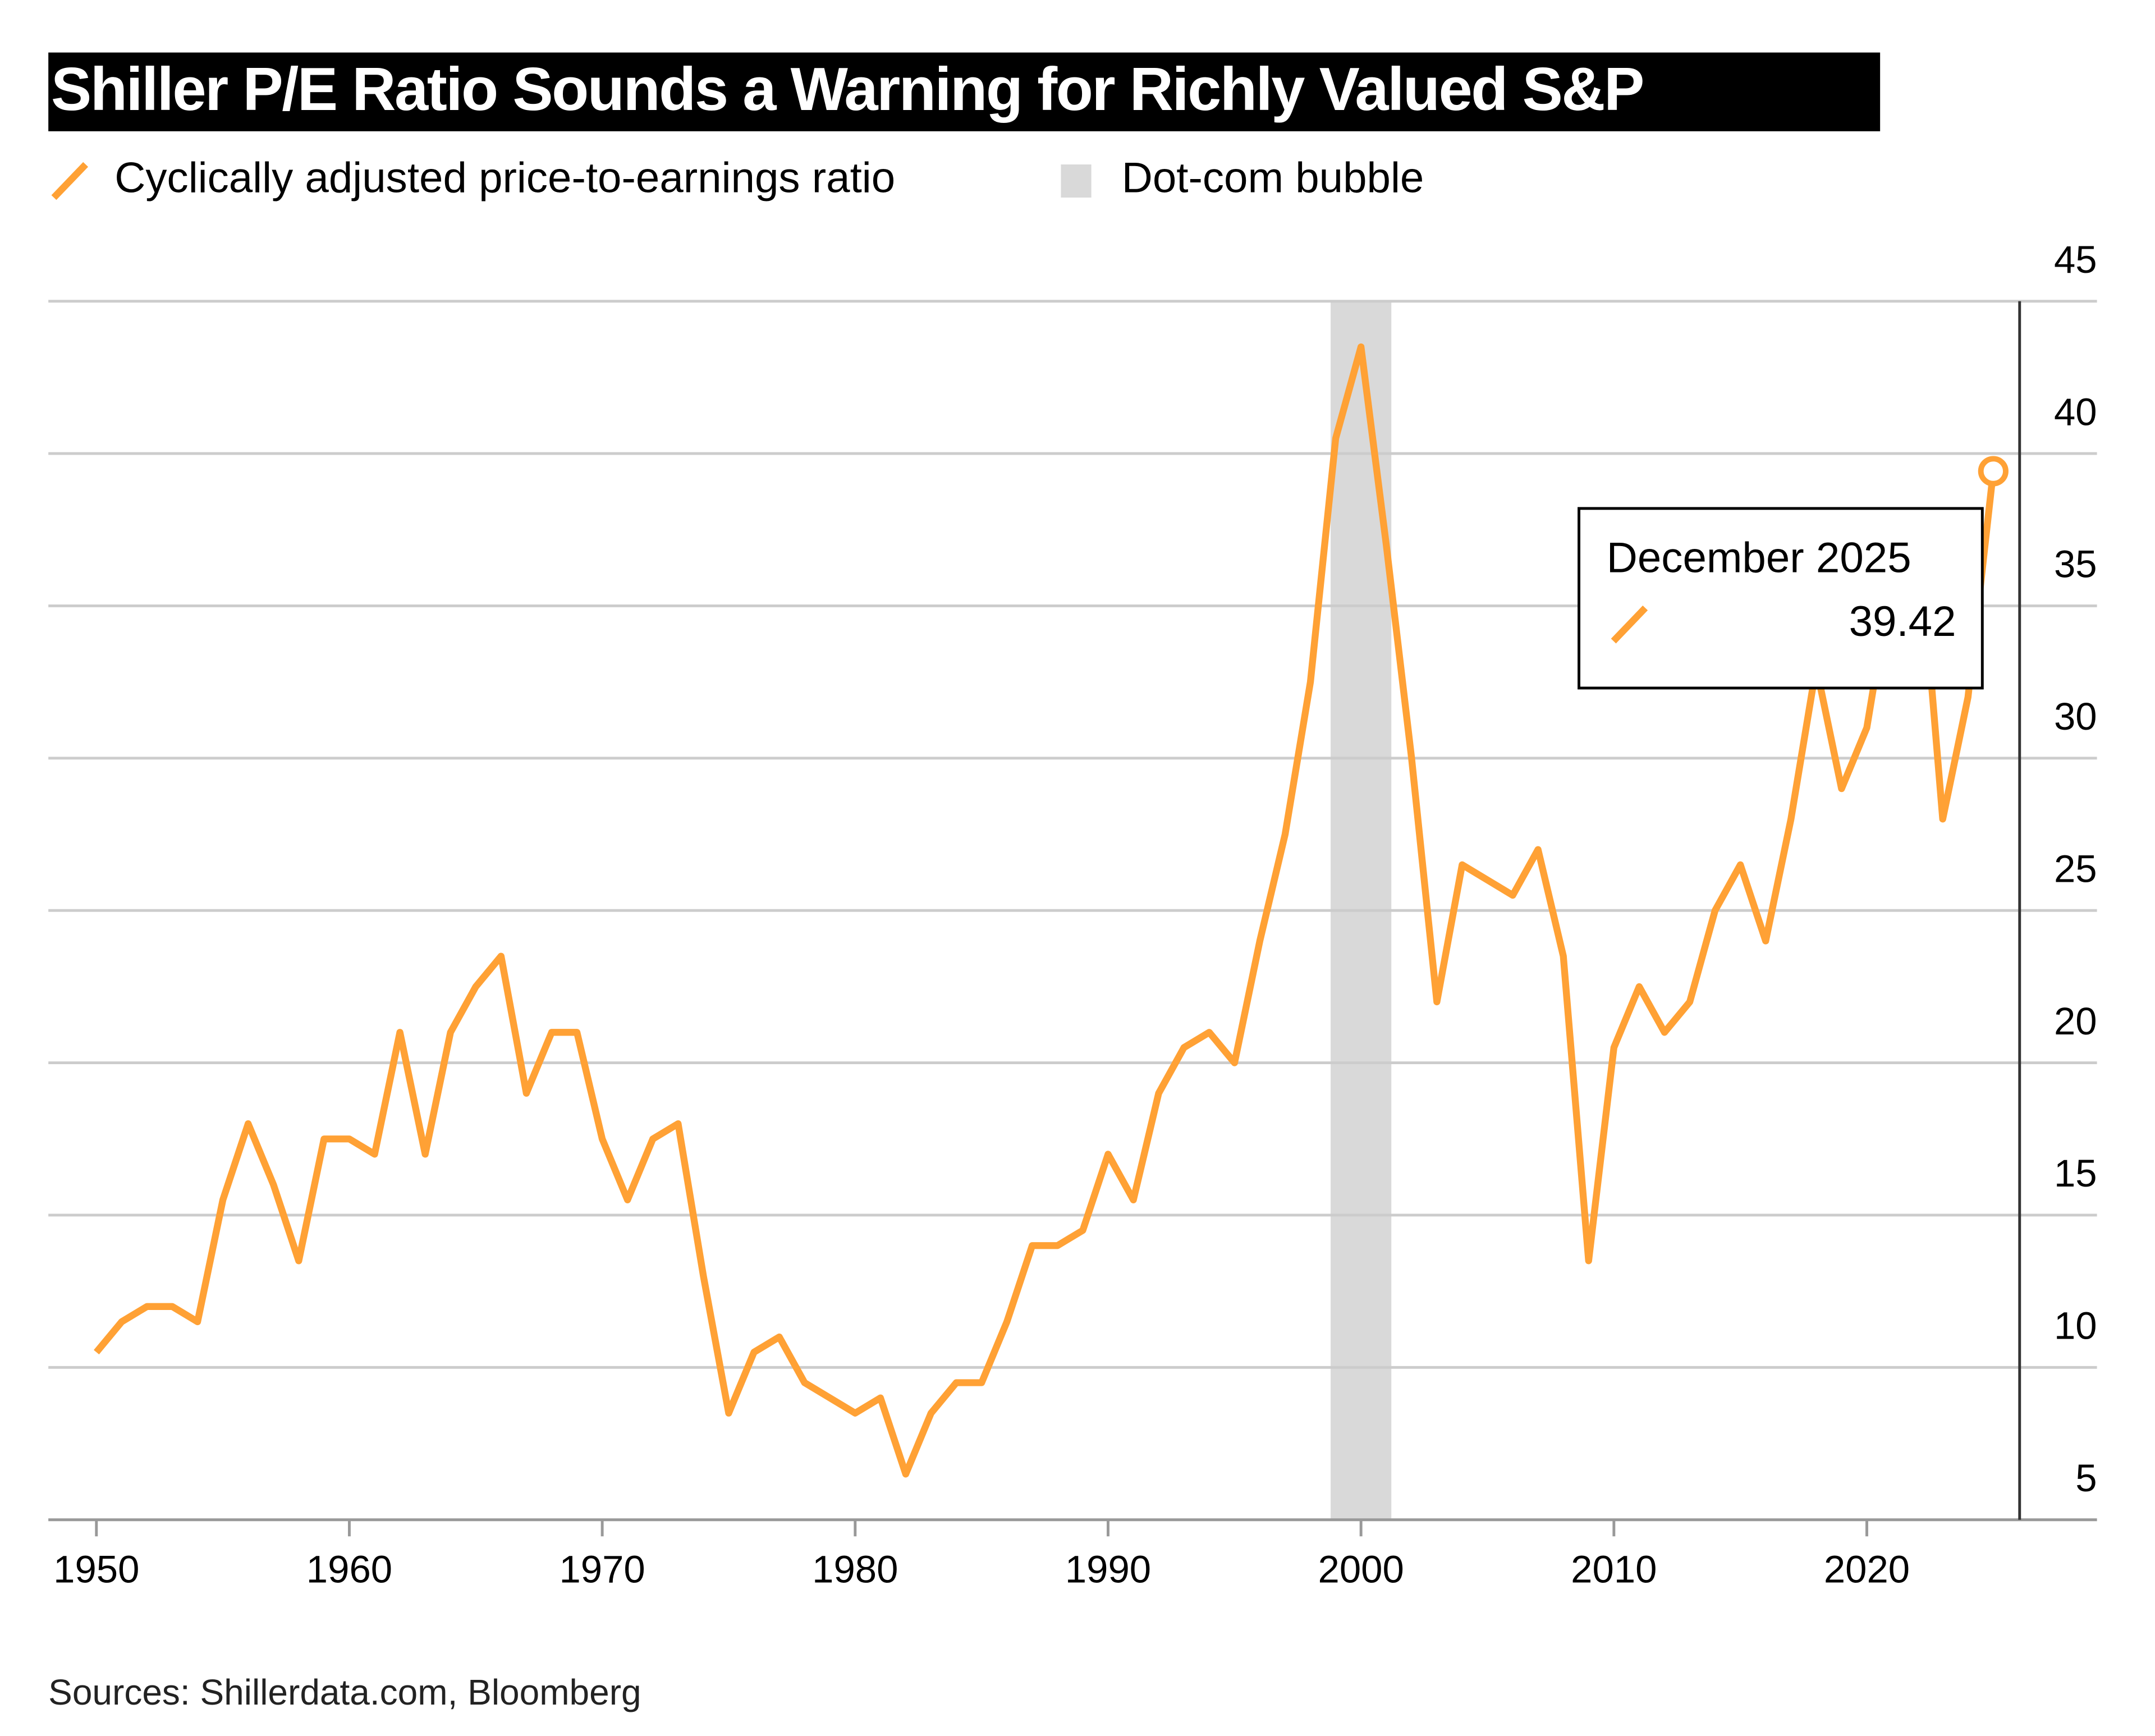 The height and width of the screenshot is (1736, 2155). I want to click on y-tick-label: 5, so click(2086, 1478).